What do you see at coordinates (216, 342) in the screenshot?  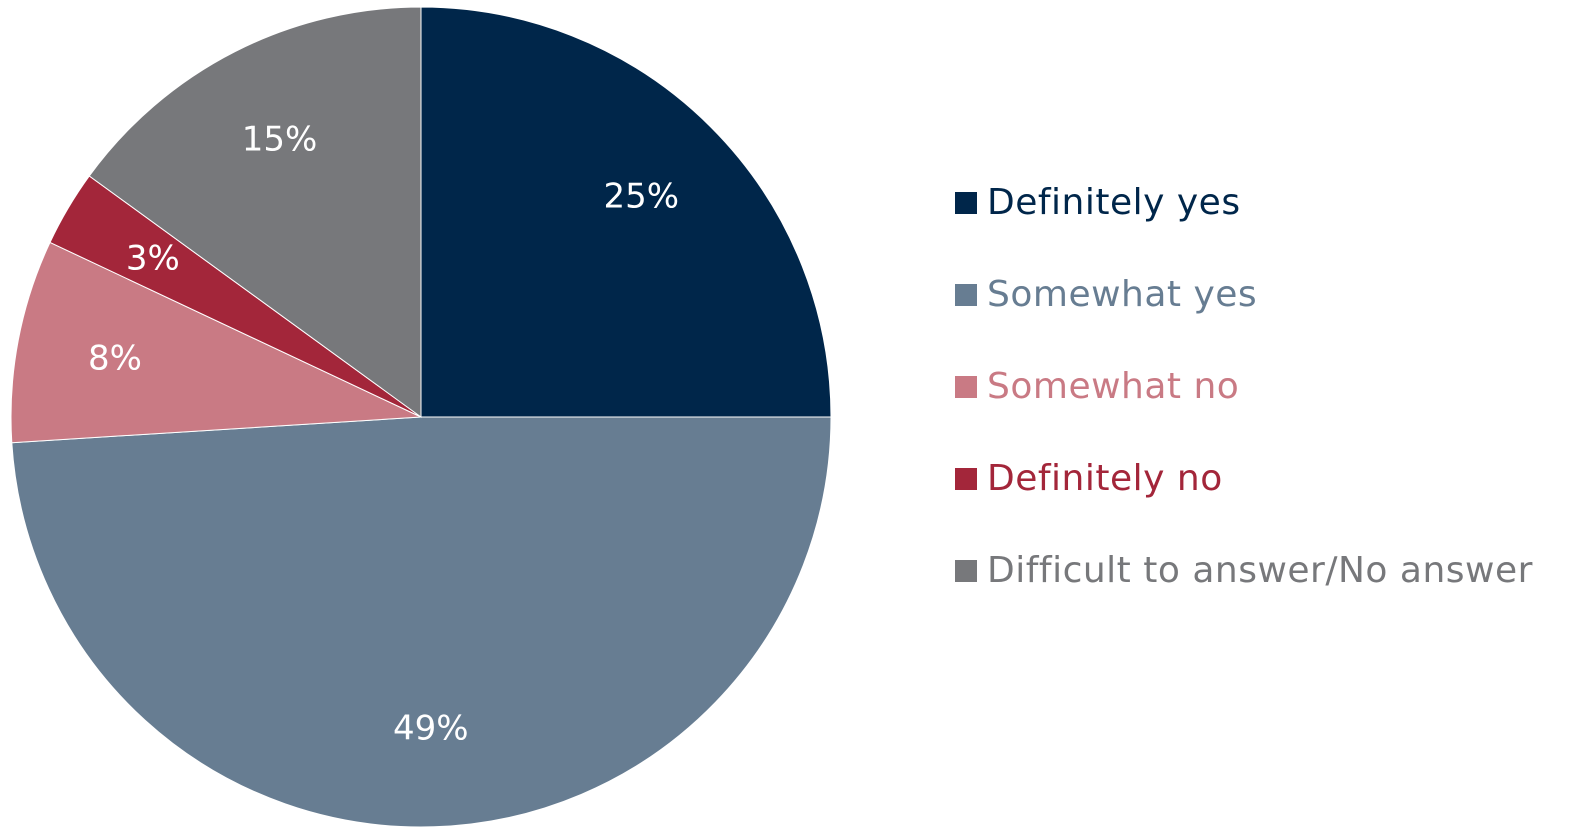 I see `pie-slice-somewhat-no` at bounding box center [216, 342].